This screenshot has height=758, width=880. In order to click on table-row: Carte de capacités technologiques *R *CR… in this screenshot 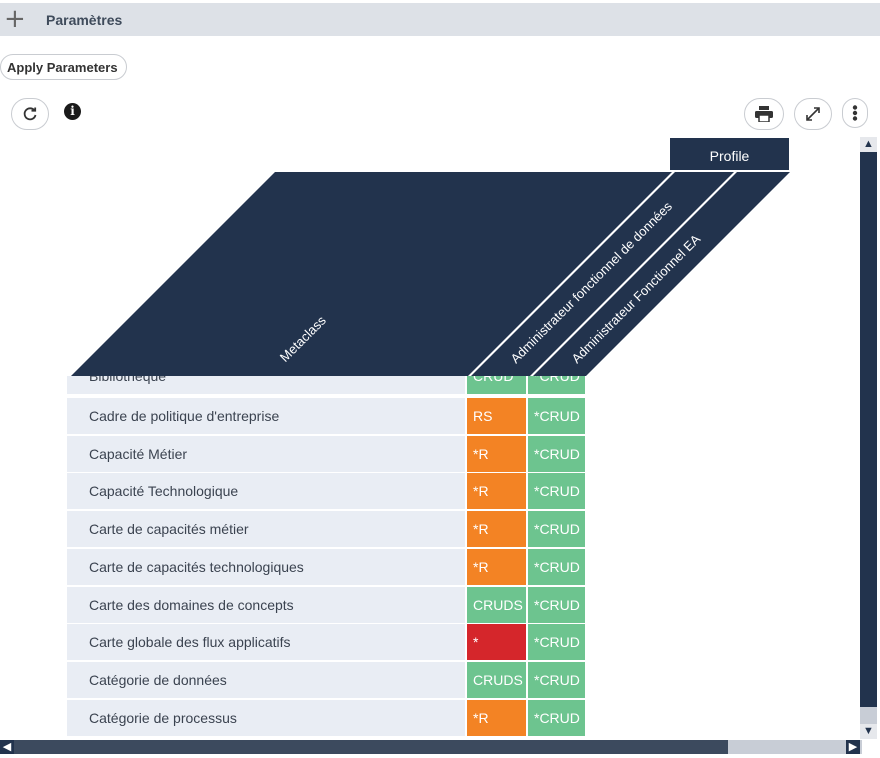, I will do `click(336, 567)`.